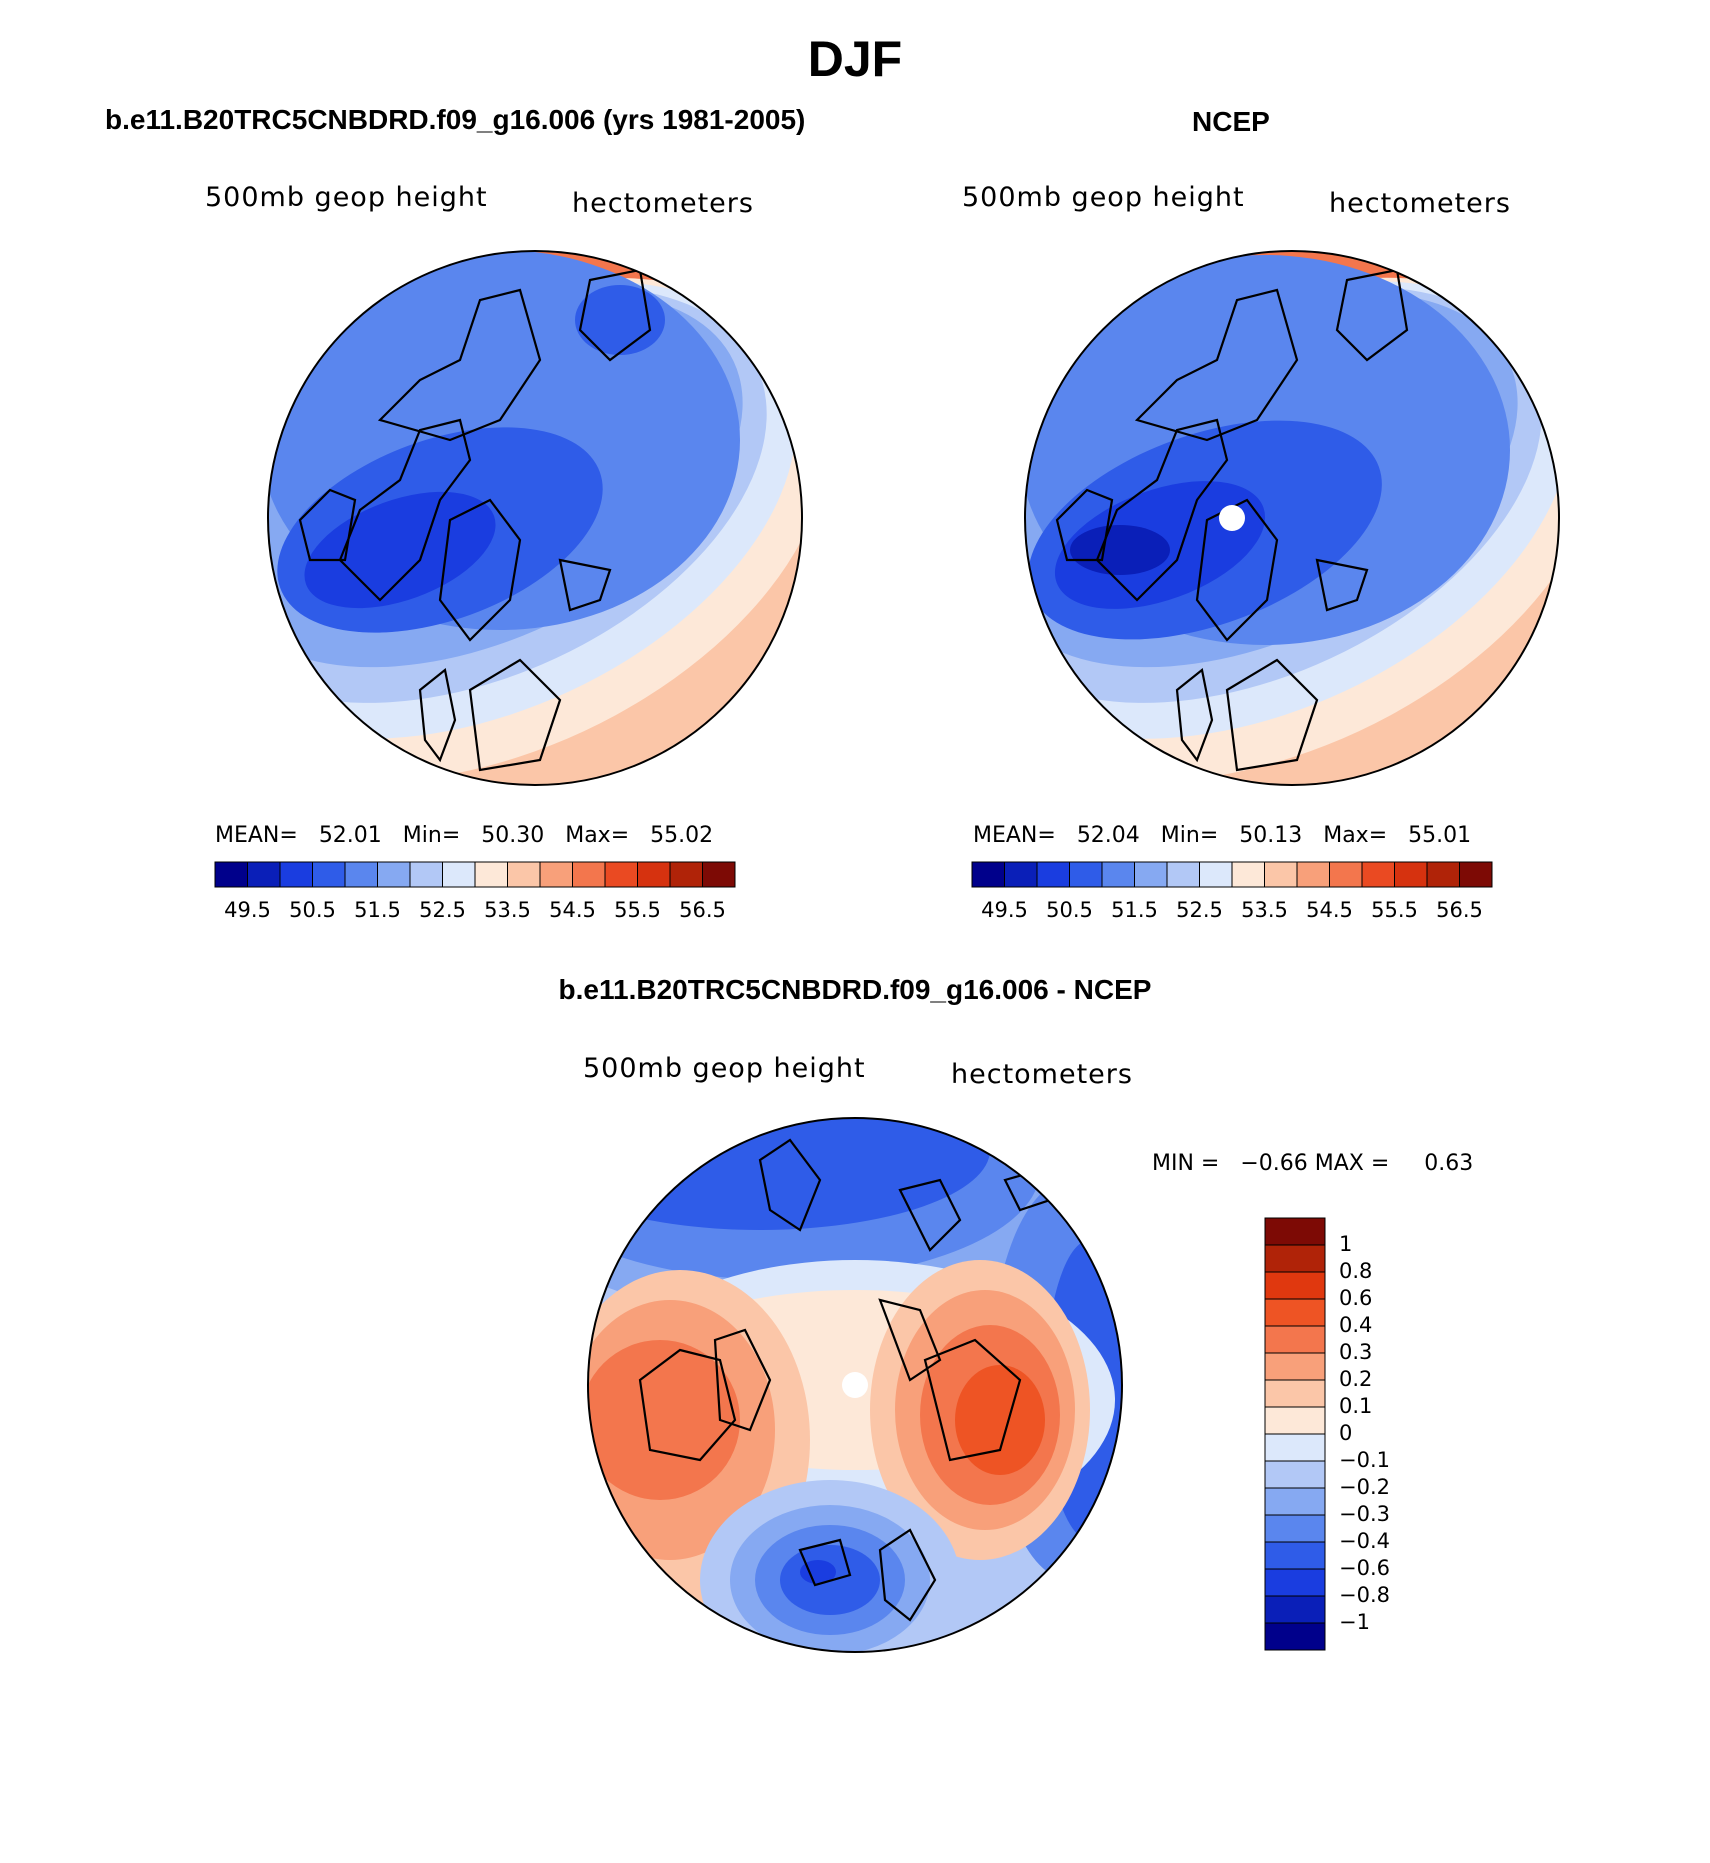 The height and width of the screenshot is (1863, 1710). I want to click on diff-stats: MIN = −0.66 MAX = 0.63, so click(1312, 1163).